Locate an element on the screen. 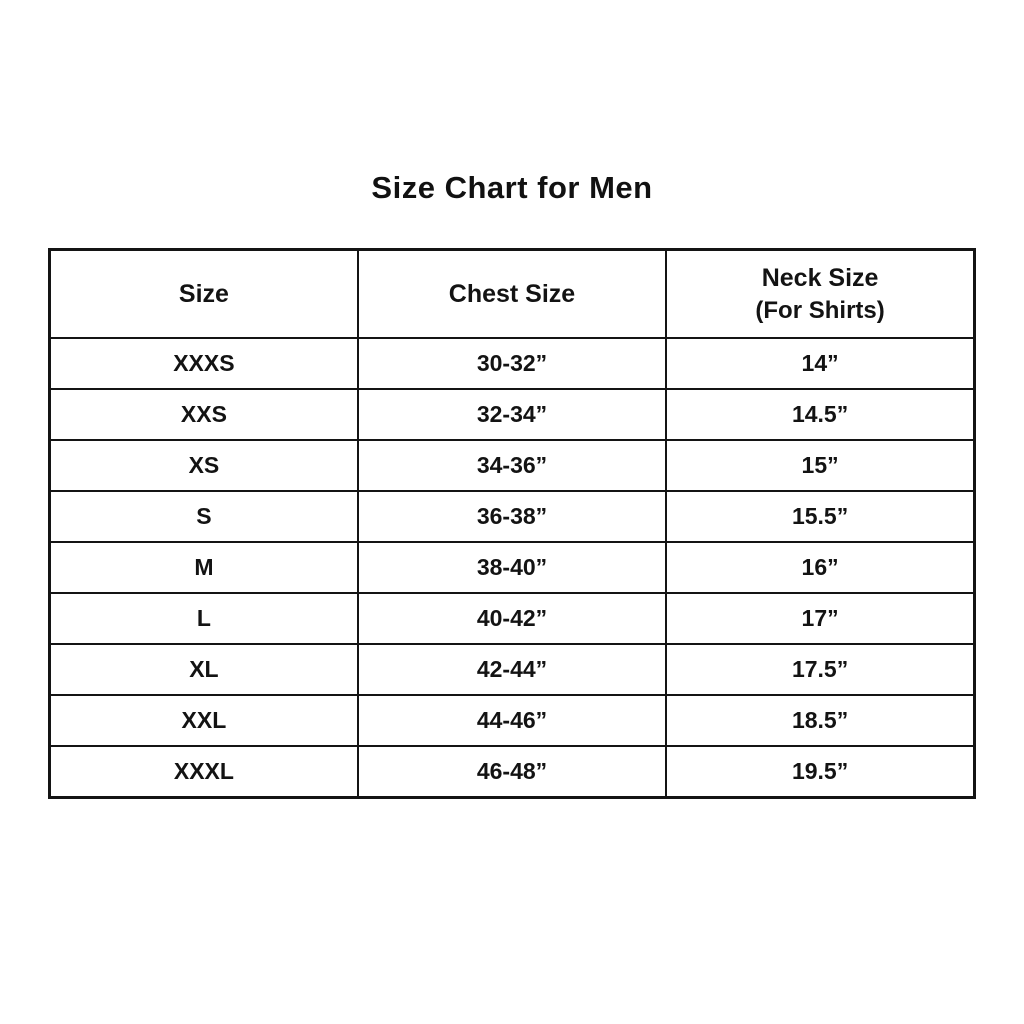  neck-size-cell: 14” is located at coordinates (820, 363).